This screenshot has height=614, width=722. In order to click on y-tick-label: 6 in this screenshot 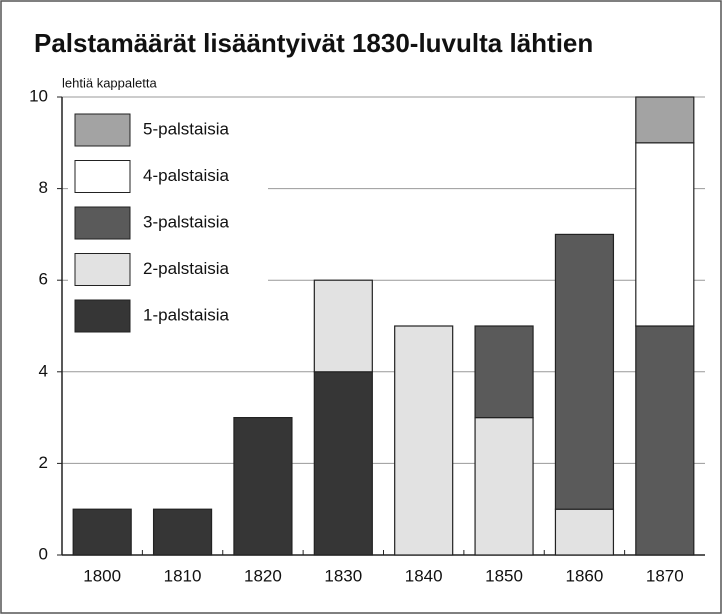, I will do `click(43, 279)`.